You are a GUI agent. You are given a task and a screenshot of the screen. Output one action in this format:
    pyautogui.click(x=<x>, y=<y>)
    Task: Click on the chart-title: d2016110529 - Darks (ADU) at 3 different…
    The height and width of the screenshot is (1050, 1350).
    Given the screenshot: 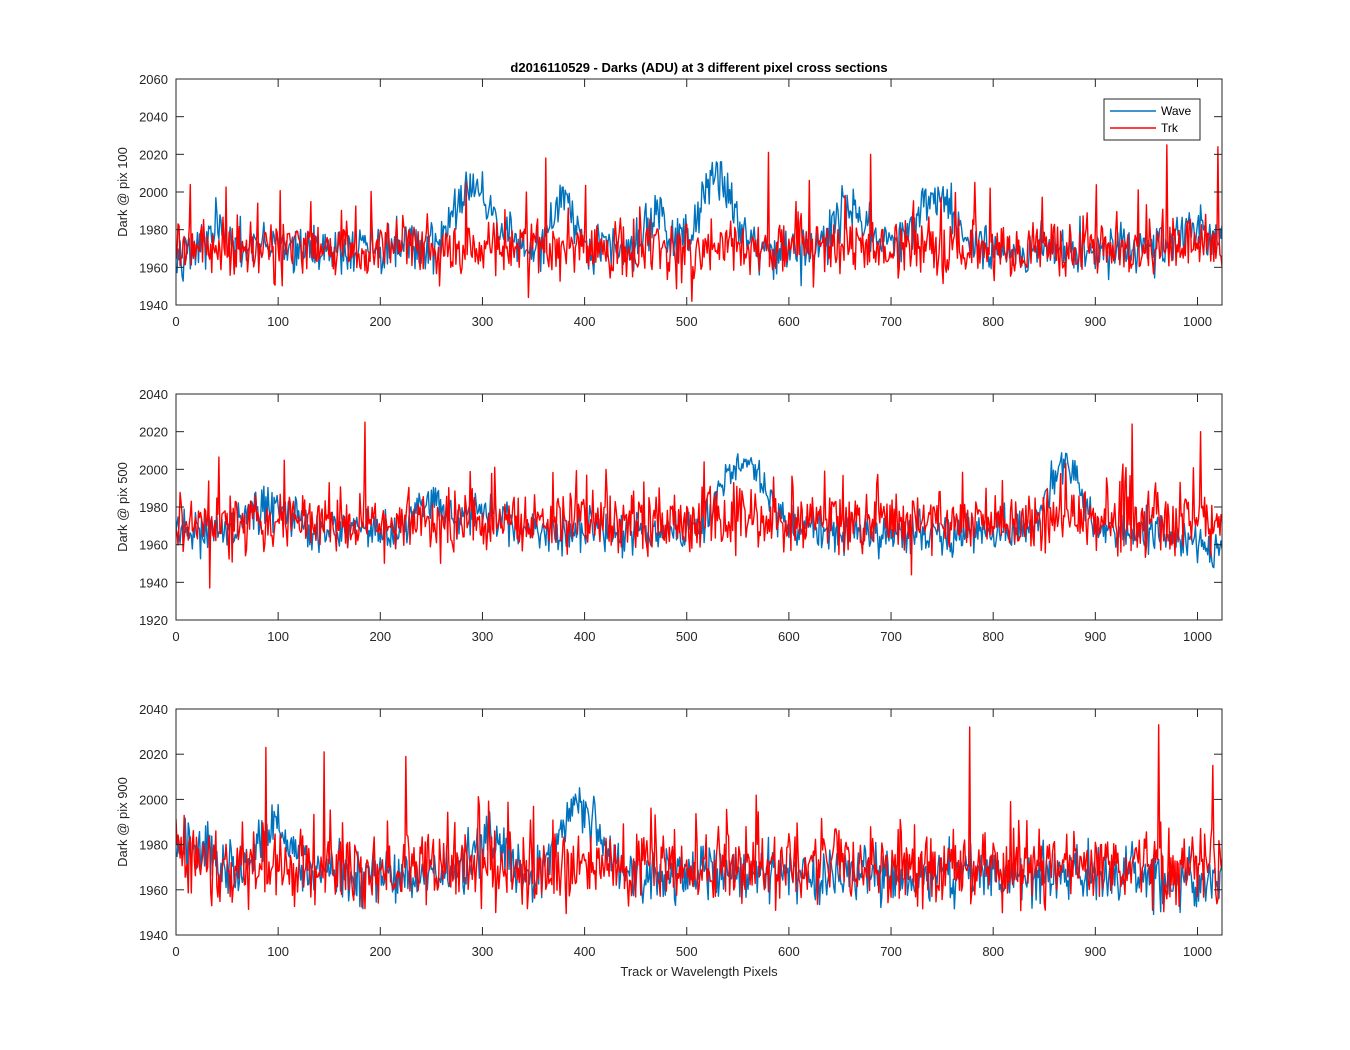 What is the action you would take?
    pyautogui.click(x=698, y=67)
    